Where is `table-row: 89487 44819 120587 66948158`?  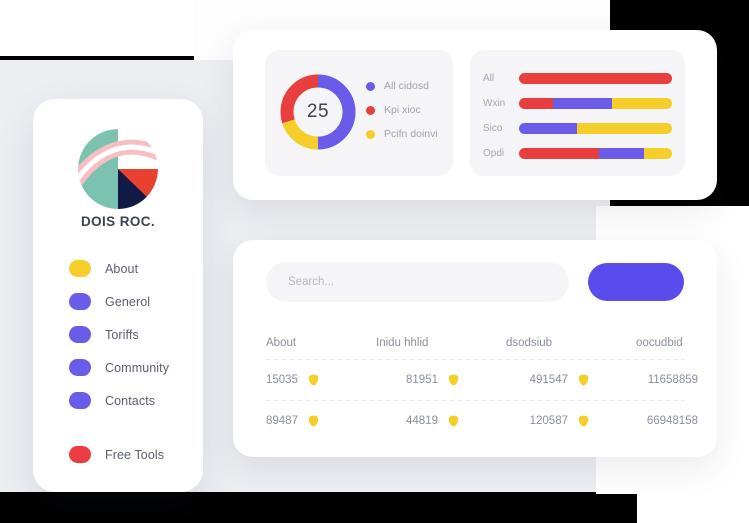 table-row: 89487 44819 120587 66948158 is located at coordinates (482, 421).